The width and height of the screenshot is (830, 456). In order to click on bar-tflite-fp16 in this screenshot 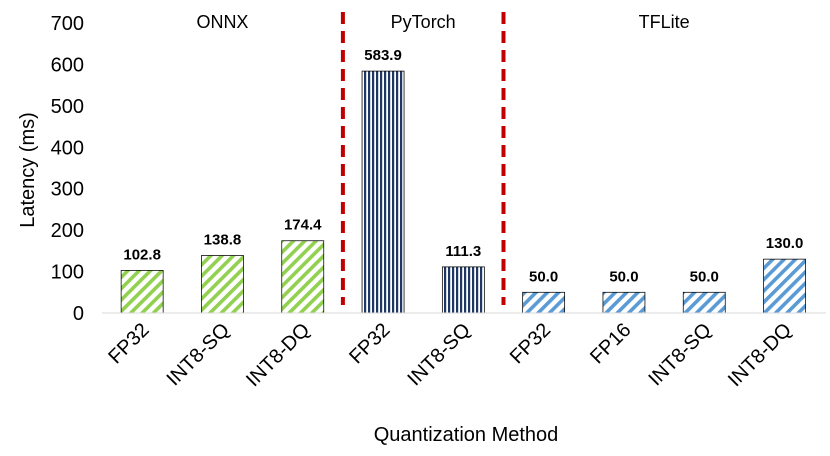, I will do `click(624, 302)`.